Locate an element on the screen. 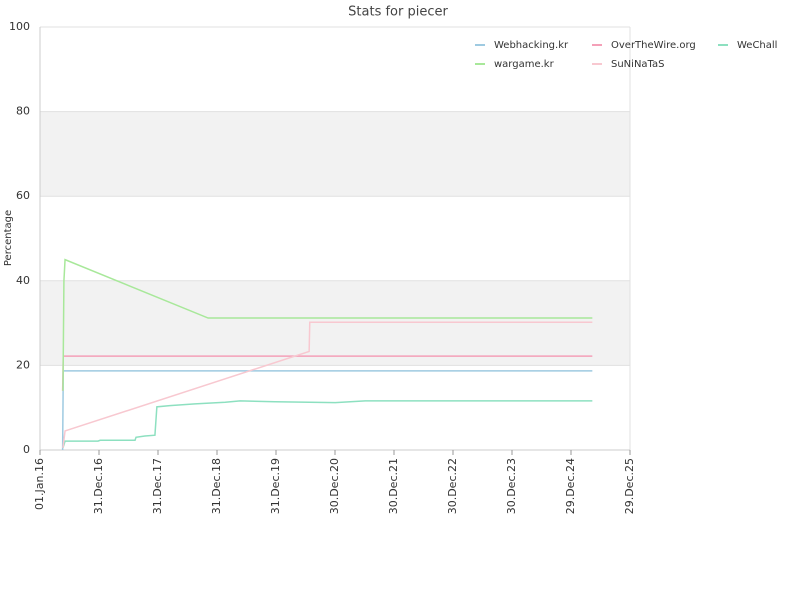 This screenshot has height=604, width=800. x-tick-label: 30.Dec.23 is located at coordinates (511, 486).